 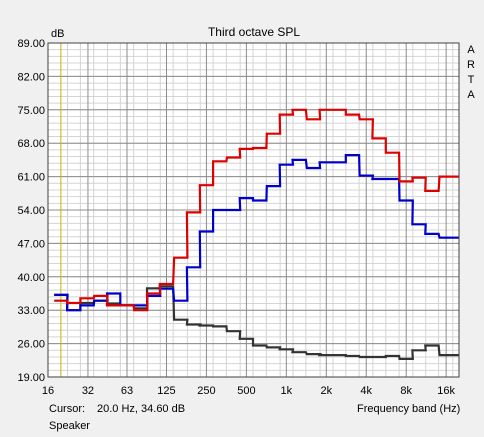 I want to click on arta-letter: R, so click(x=471, y=65).